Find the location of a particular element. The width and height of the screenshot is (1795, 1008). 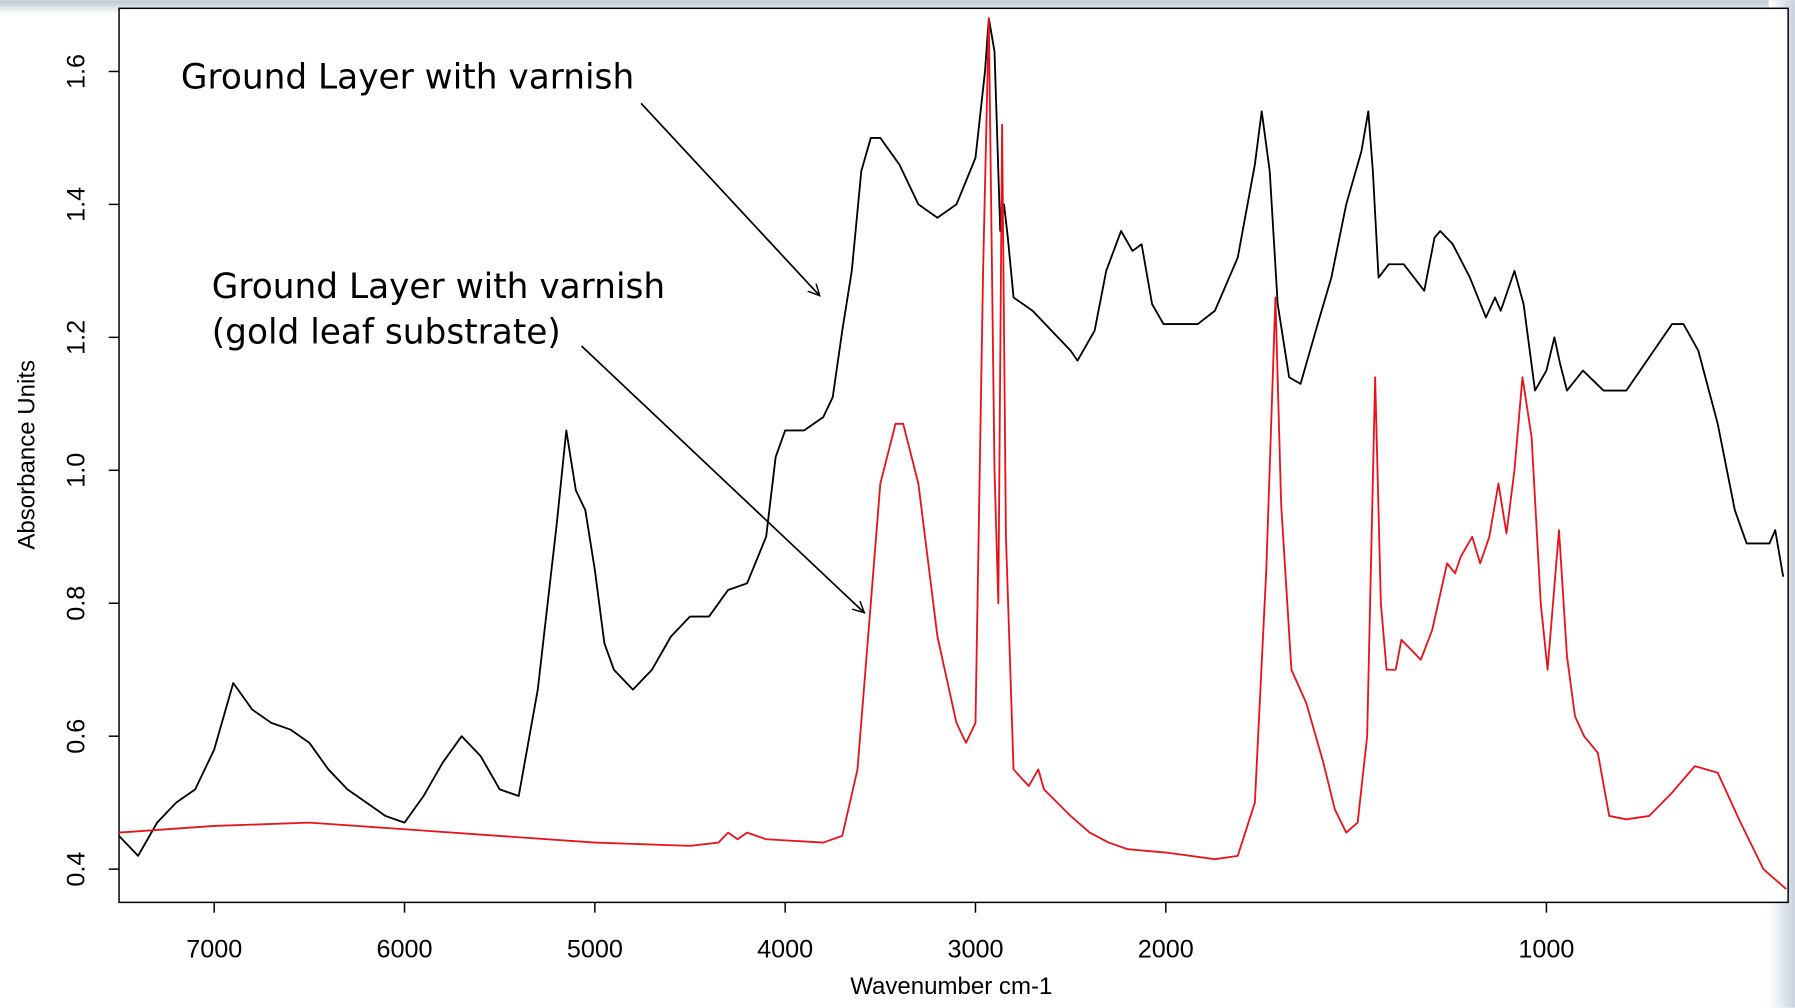

y-tick-label: 1.6 is located at coordinates (77, 71).